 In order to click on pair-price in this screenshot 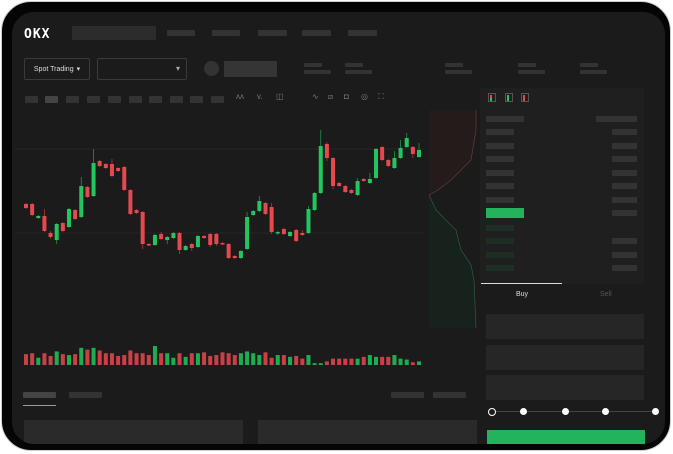, I will do `click(250, 69)`.